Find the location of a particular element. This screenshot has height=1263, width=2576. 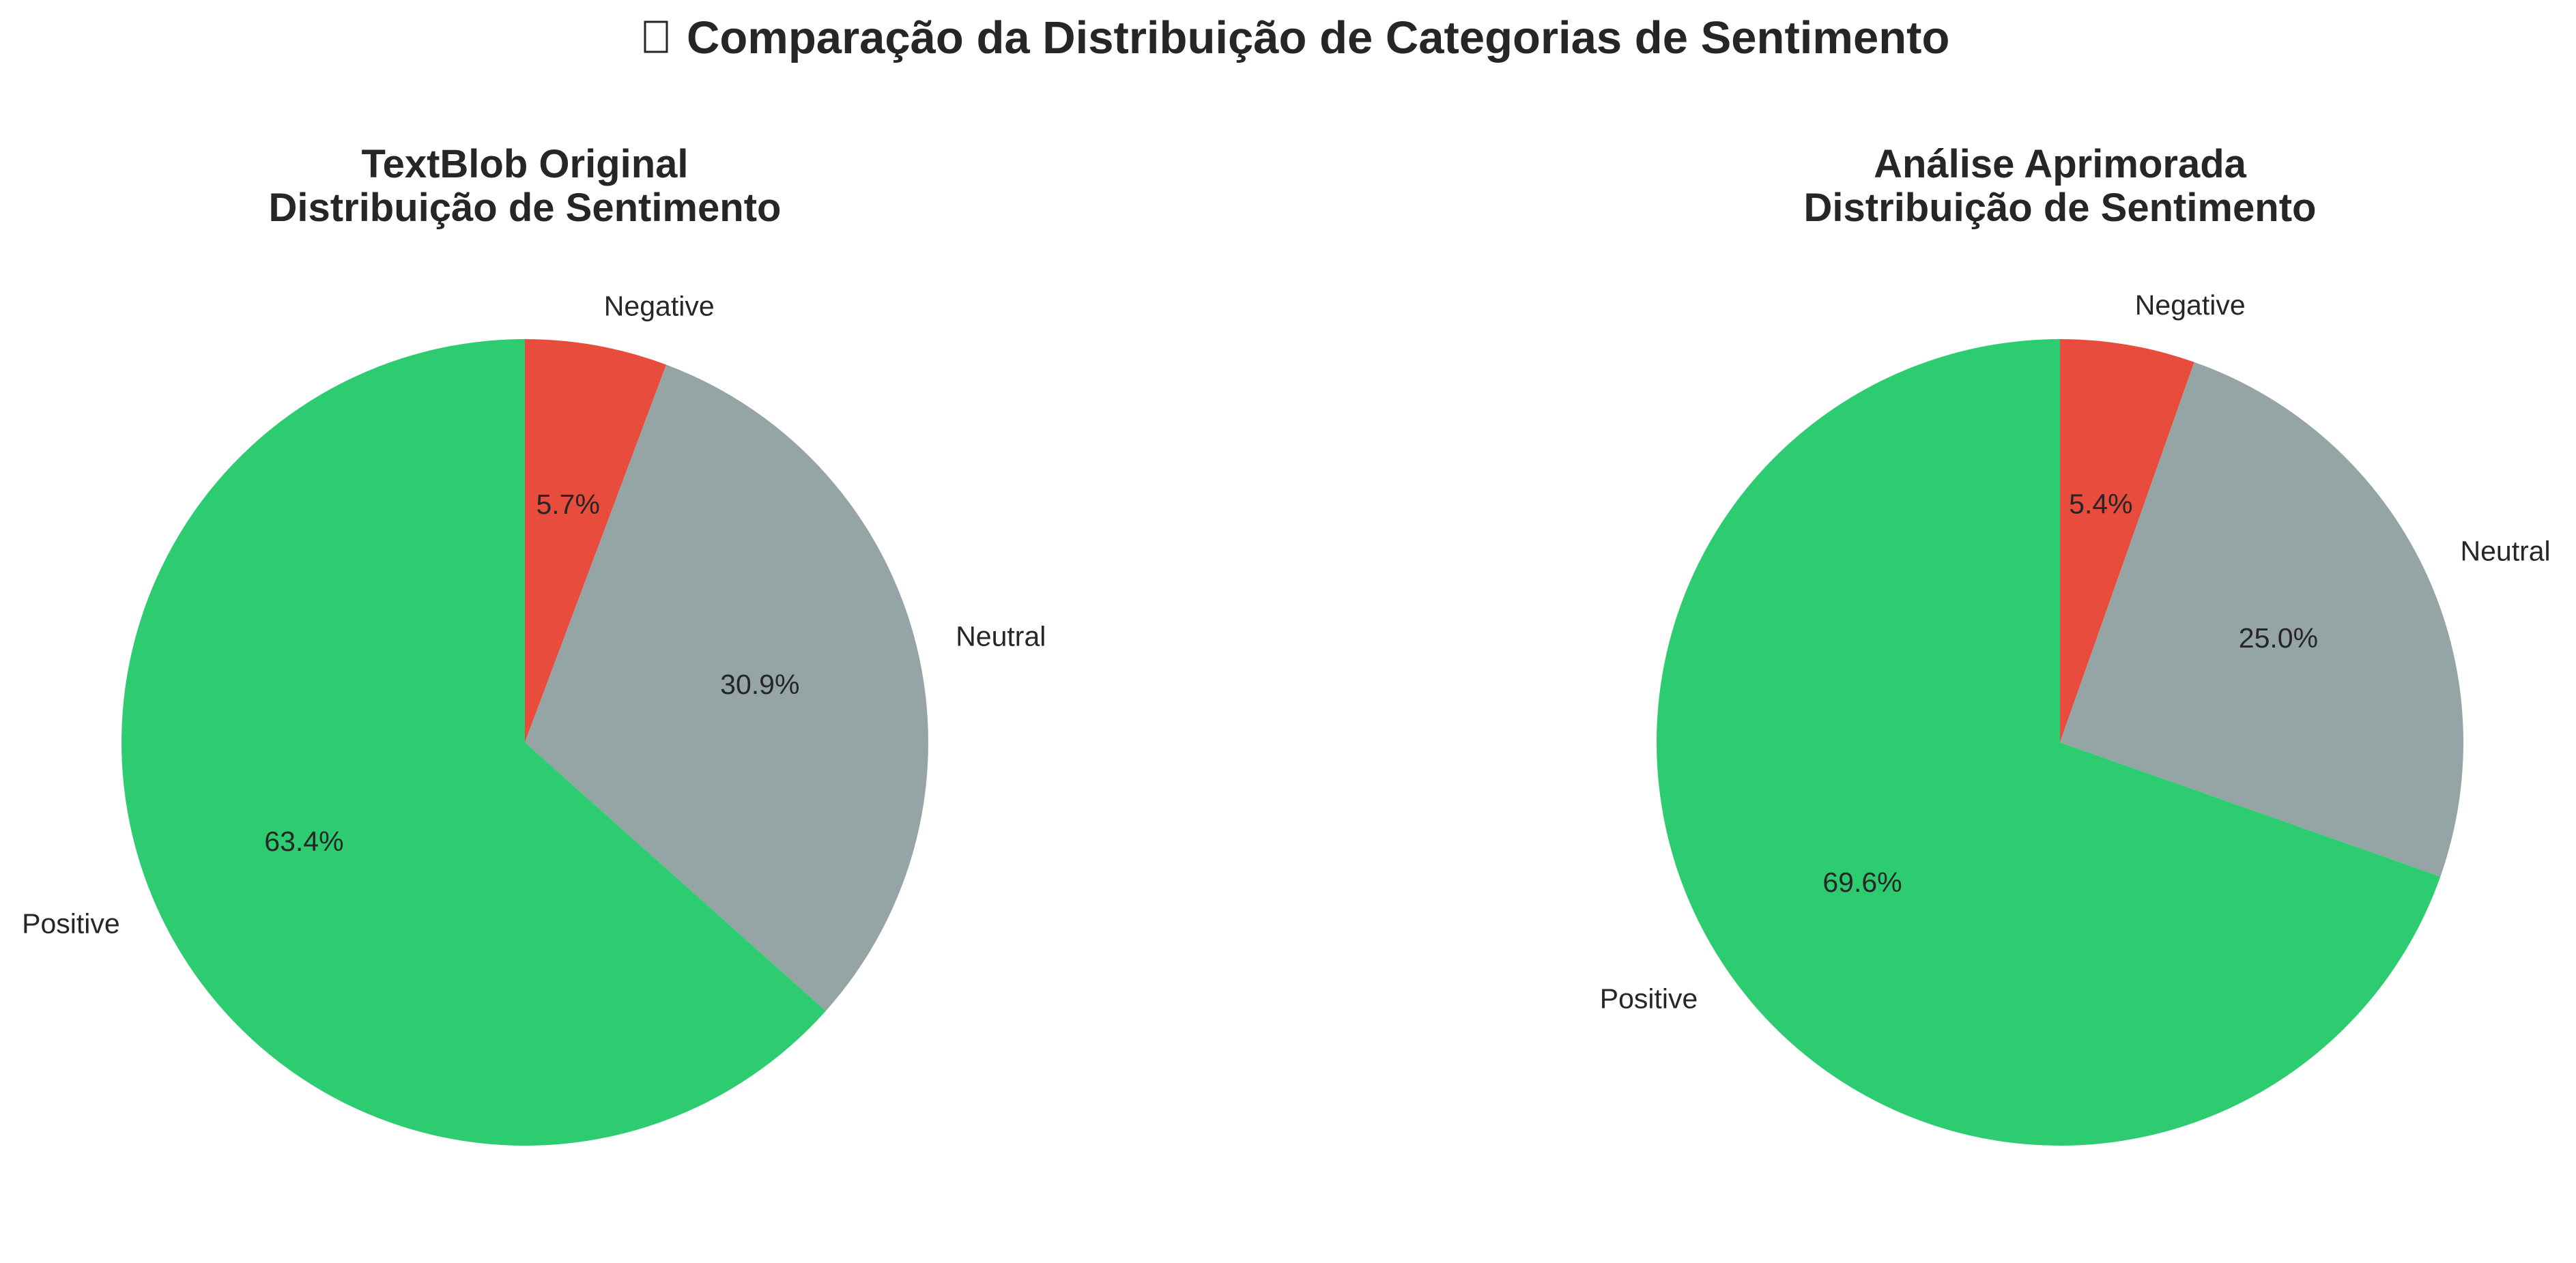

pct-label-negative: 5.7% is located at coordinates (567, 504).